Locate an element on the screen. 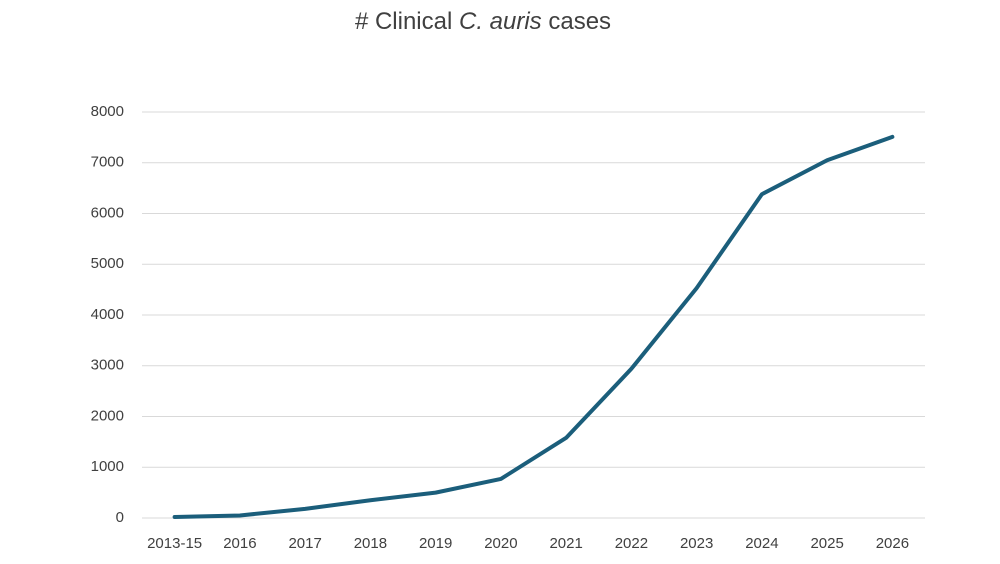 This screenshot has width=1000, height=564. x-tick-label: 2020 is located at coordinates (500, 543).